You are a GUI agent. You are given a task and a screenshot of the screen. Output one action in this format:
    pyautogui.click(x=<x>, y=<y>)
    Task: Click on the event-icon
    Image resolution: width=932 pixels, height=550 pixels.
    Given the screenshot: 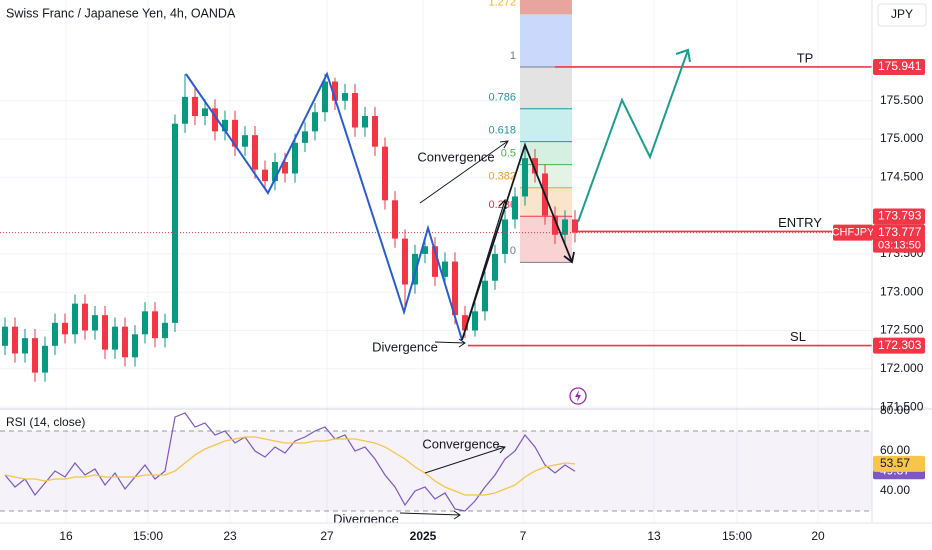 What is the action you would take?
    pyautogui.click(x=578, y=396)
    